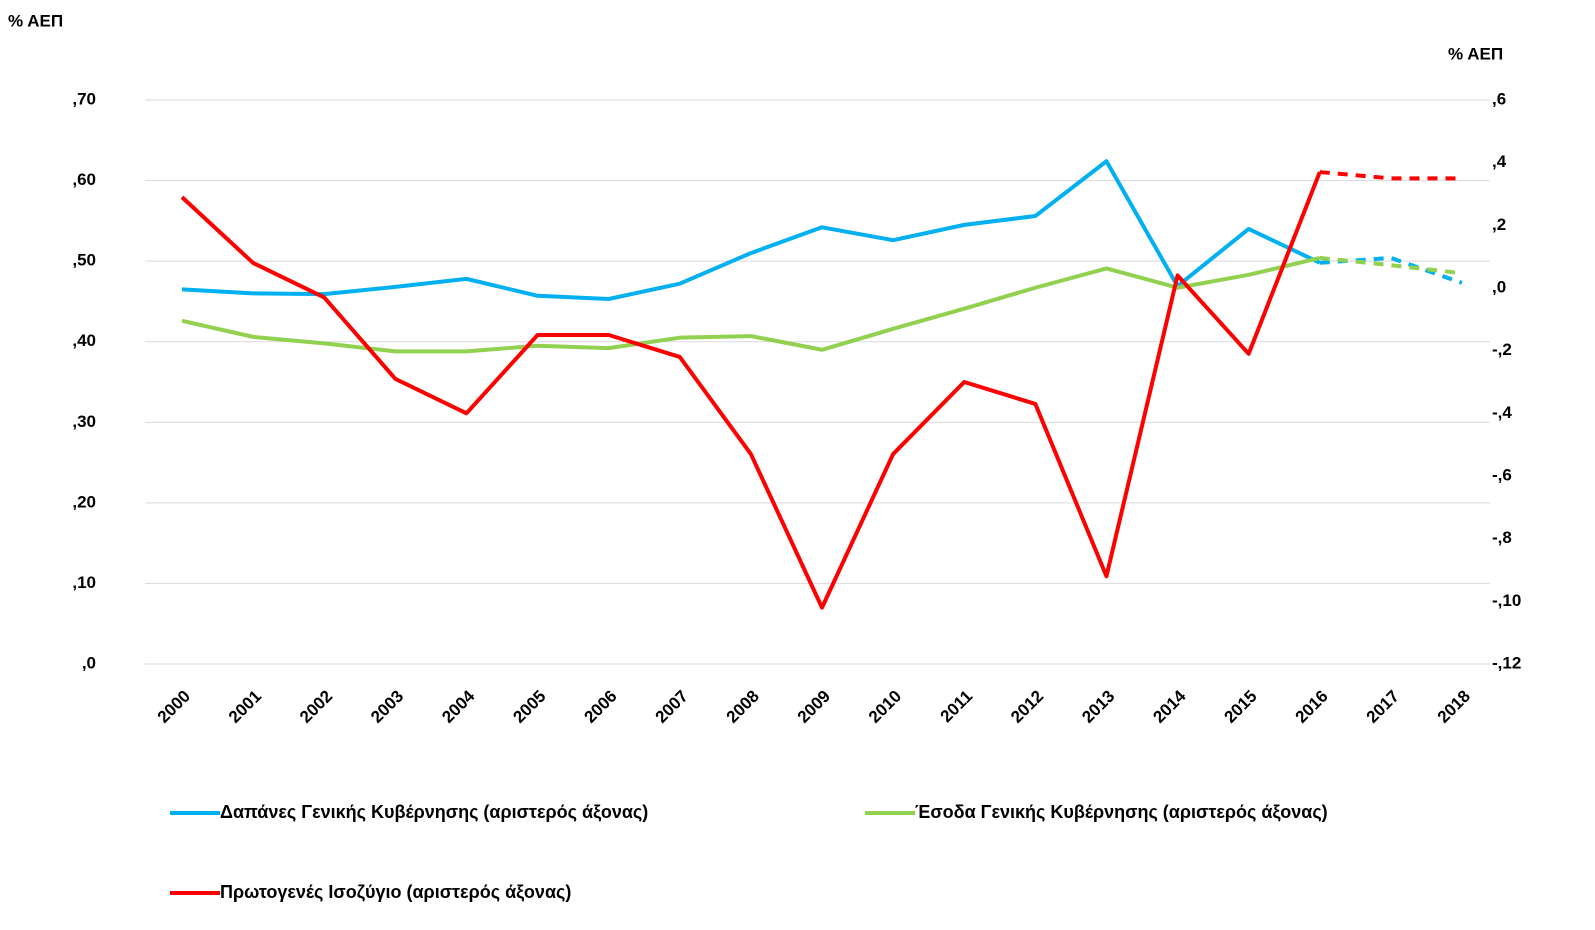 The width and height of the screenshot is (1595, 930). I want to click on y-tick-label: ,50, so click(84, 260).